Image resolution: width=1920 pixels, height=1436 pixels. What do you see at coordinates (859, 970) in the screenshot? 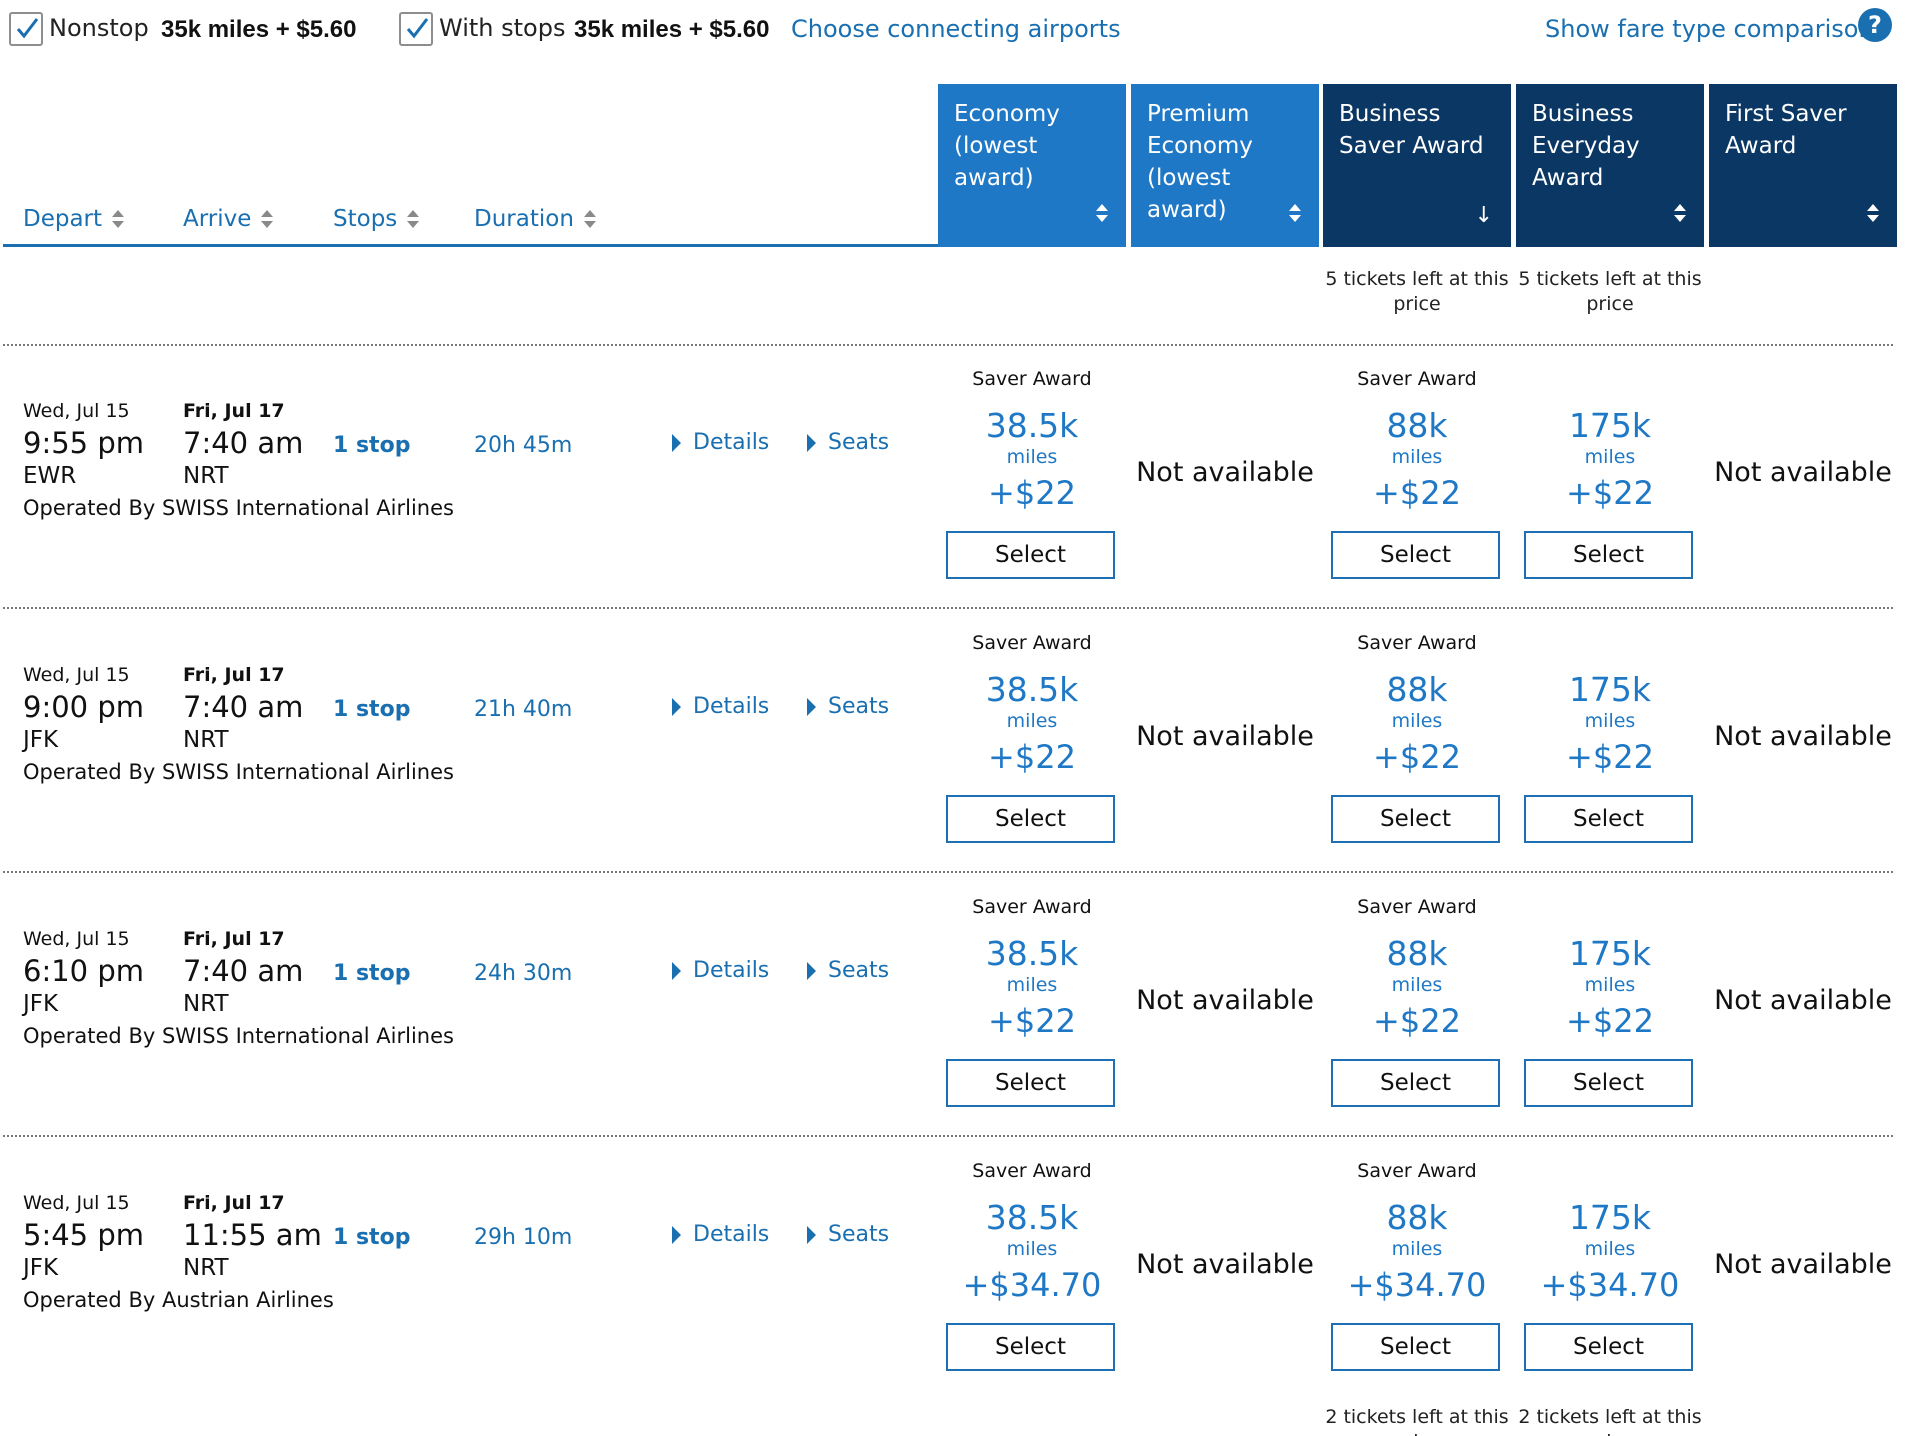
I see `seats-label: Seats` at bounding box center [859, 970].